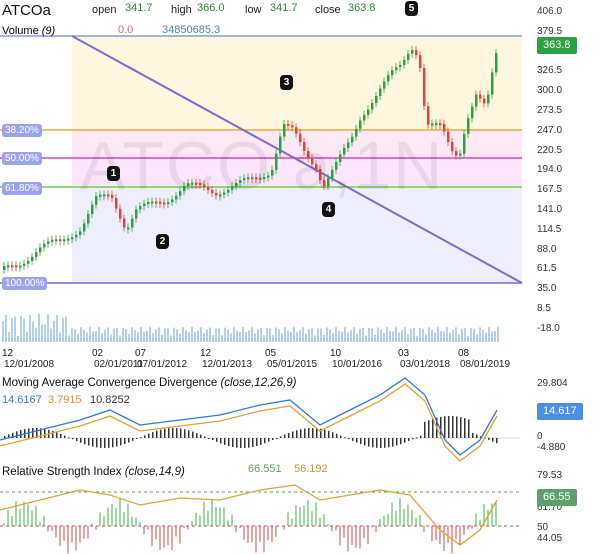 The image size is (600, 554). What do you see at coordinates (292, 364) in the screenshot?
I see `date-axis-date: 05/01/2015` at bounding box center [292, 364].